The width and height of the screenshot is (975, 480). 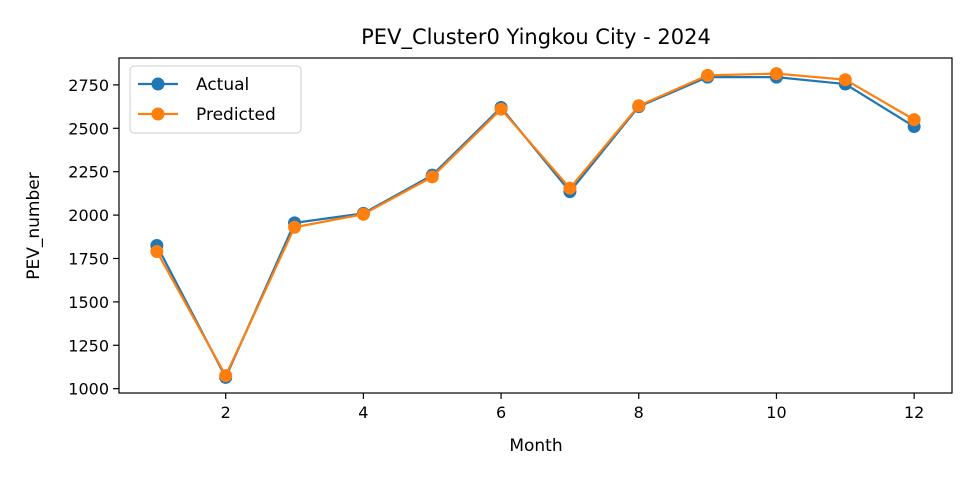 What do you see at coordinates (88, 389) in the screenshot?
I see `y-tick-label: 1000` at bounding box center [88, 389].